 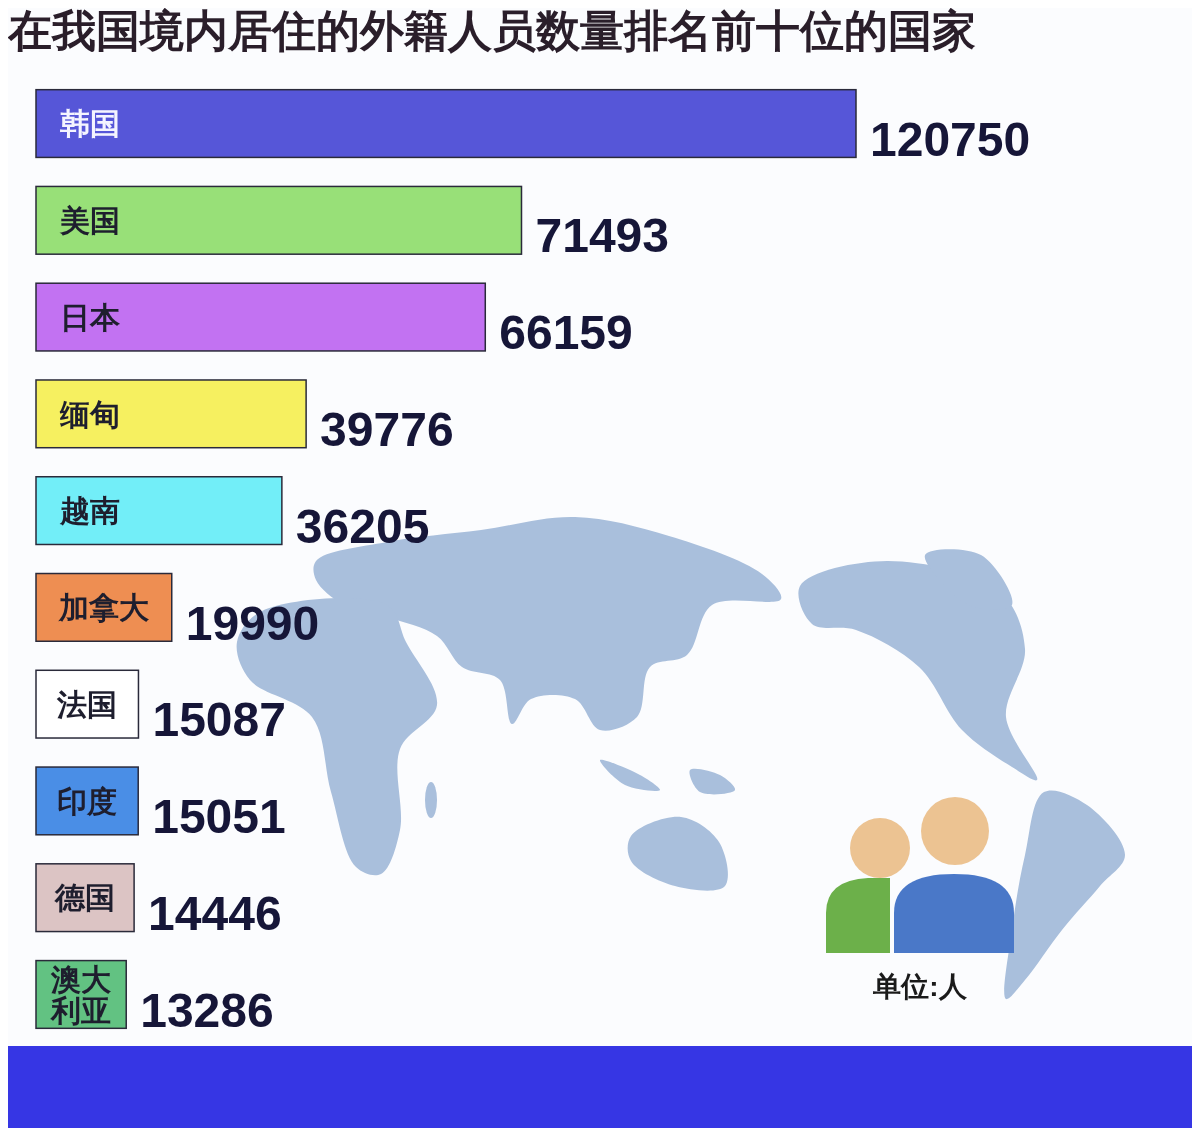 What do you see at coordinates (602, 236) in the screenshot?
I see `data-label: 71493` at bounding box center [602, 236].